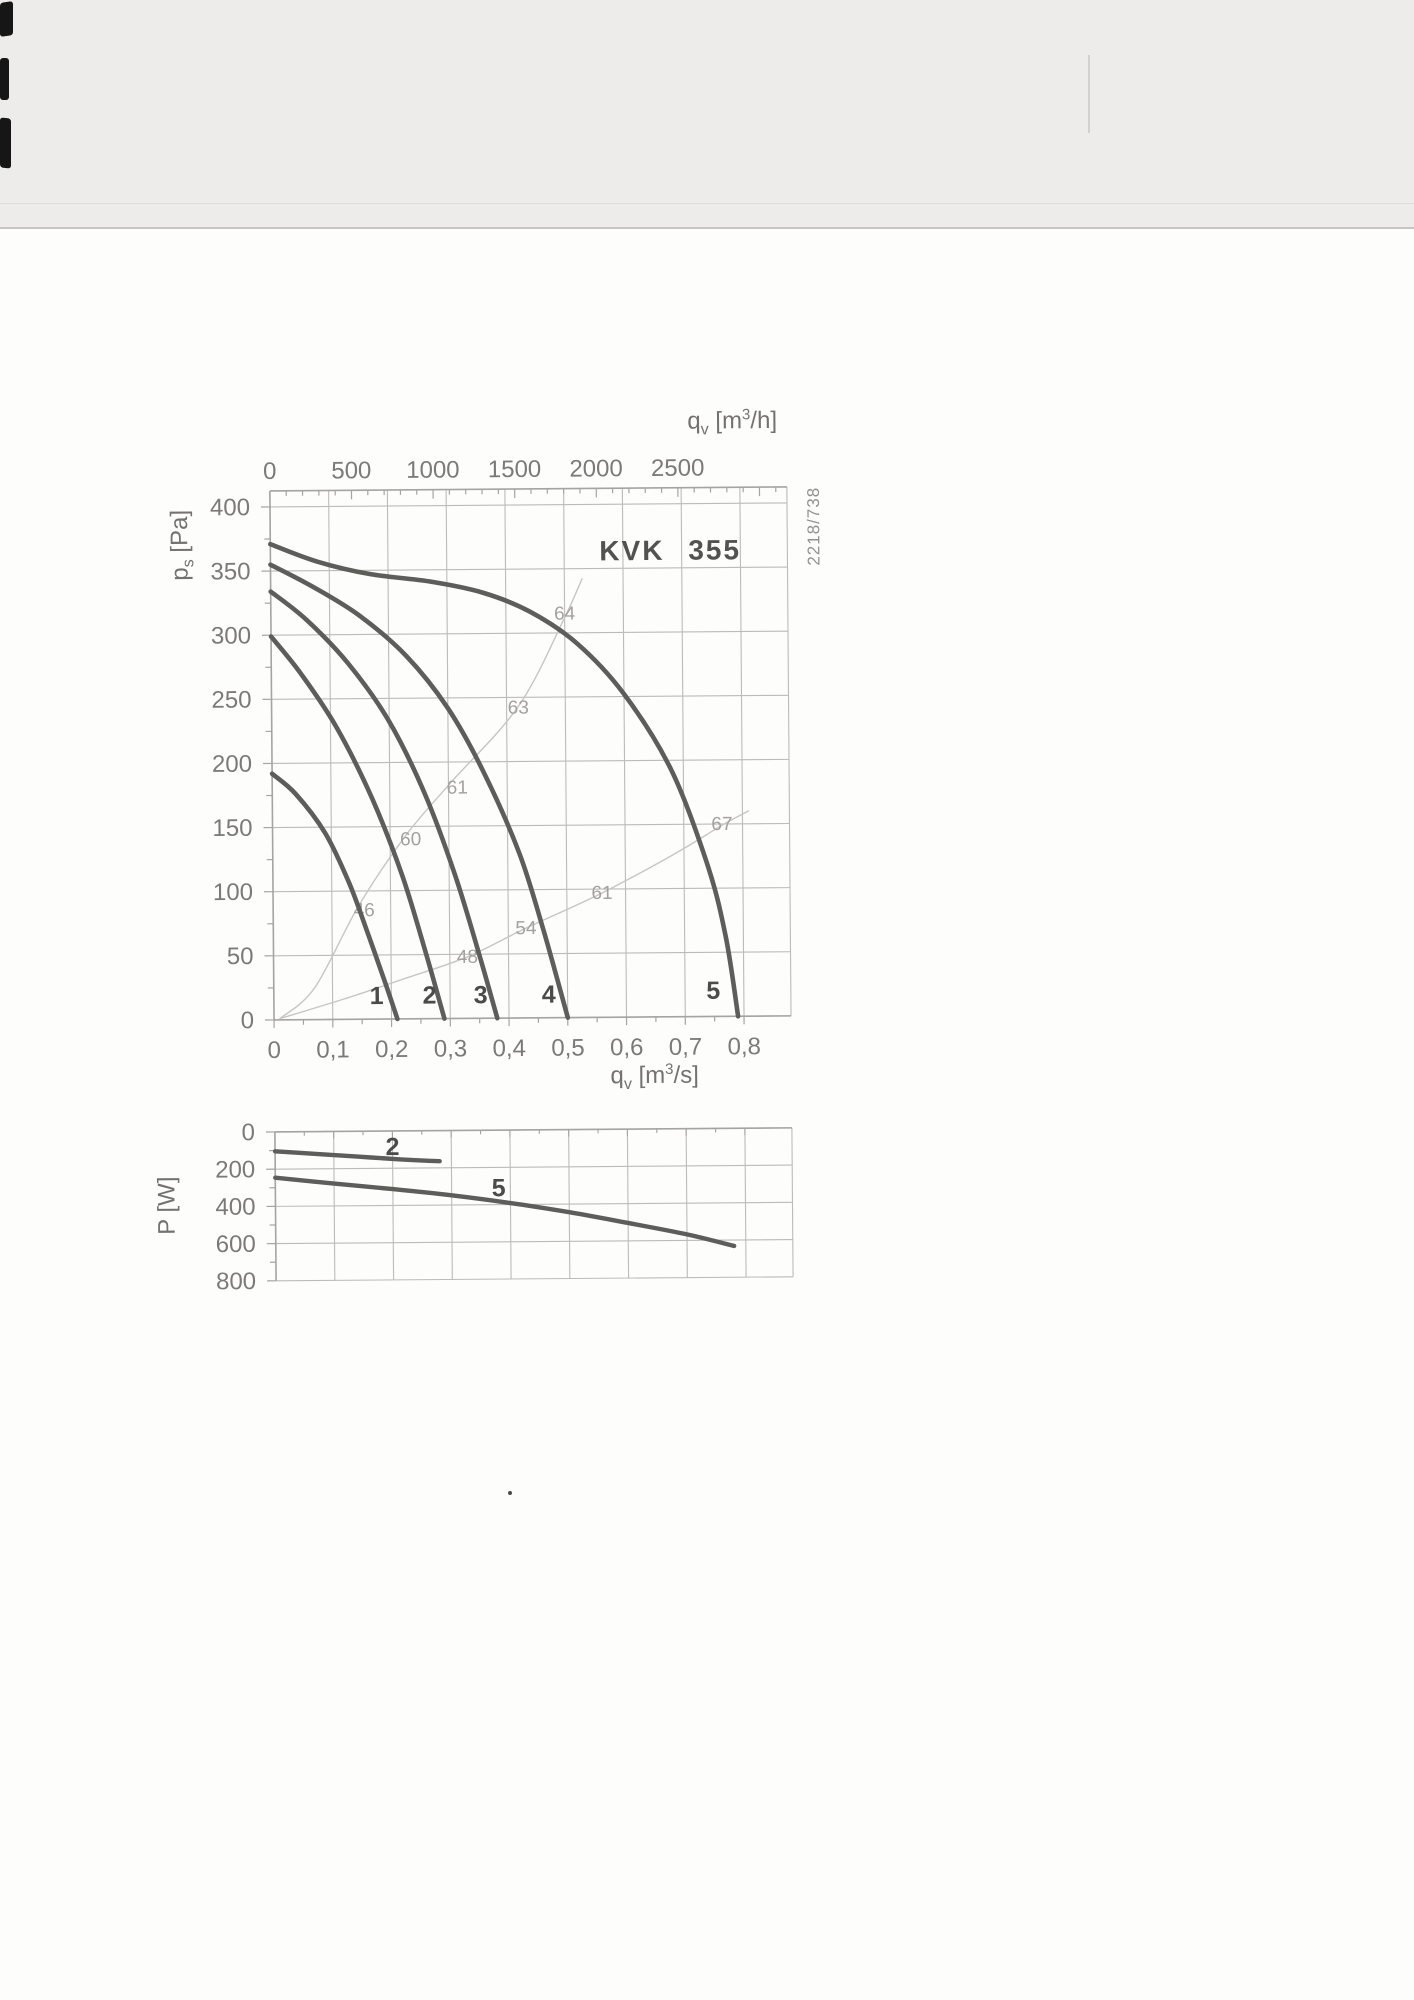  What do you see at coordinates (236, 1244) in the screenshot?
I see `svg-text: 600` at bounding box center [236, 1244].